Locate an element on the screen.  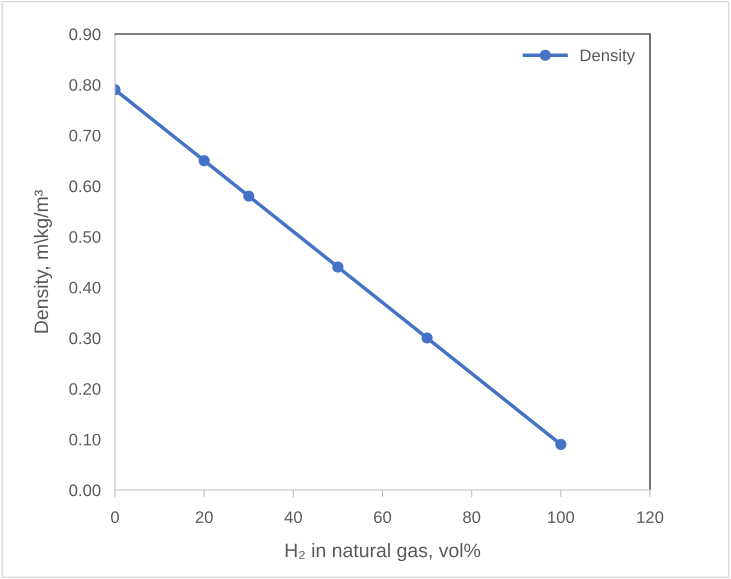
legend-label: Density is located at coordinates (607, 57).